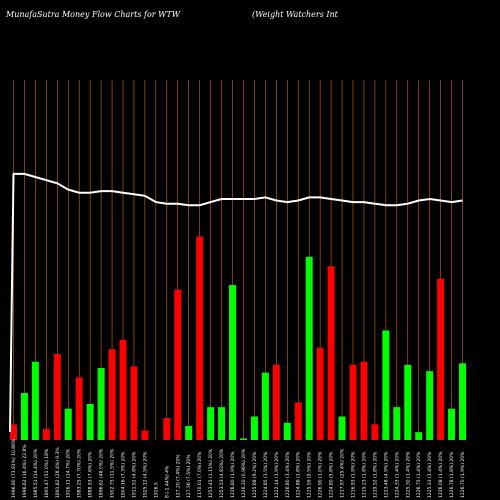  What do you see at coordinates (255, 474) in the screenshot?
I see `x-tick-label: 1225.68 (9.2%) 20%` at bounding box center [255, 474].